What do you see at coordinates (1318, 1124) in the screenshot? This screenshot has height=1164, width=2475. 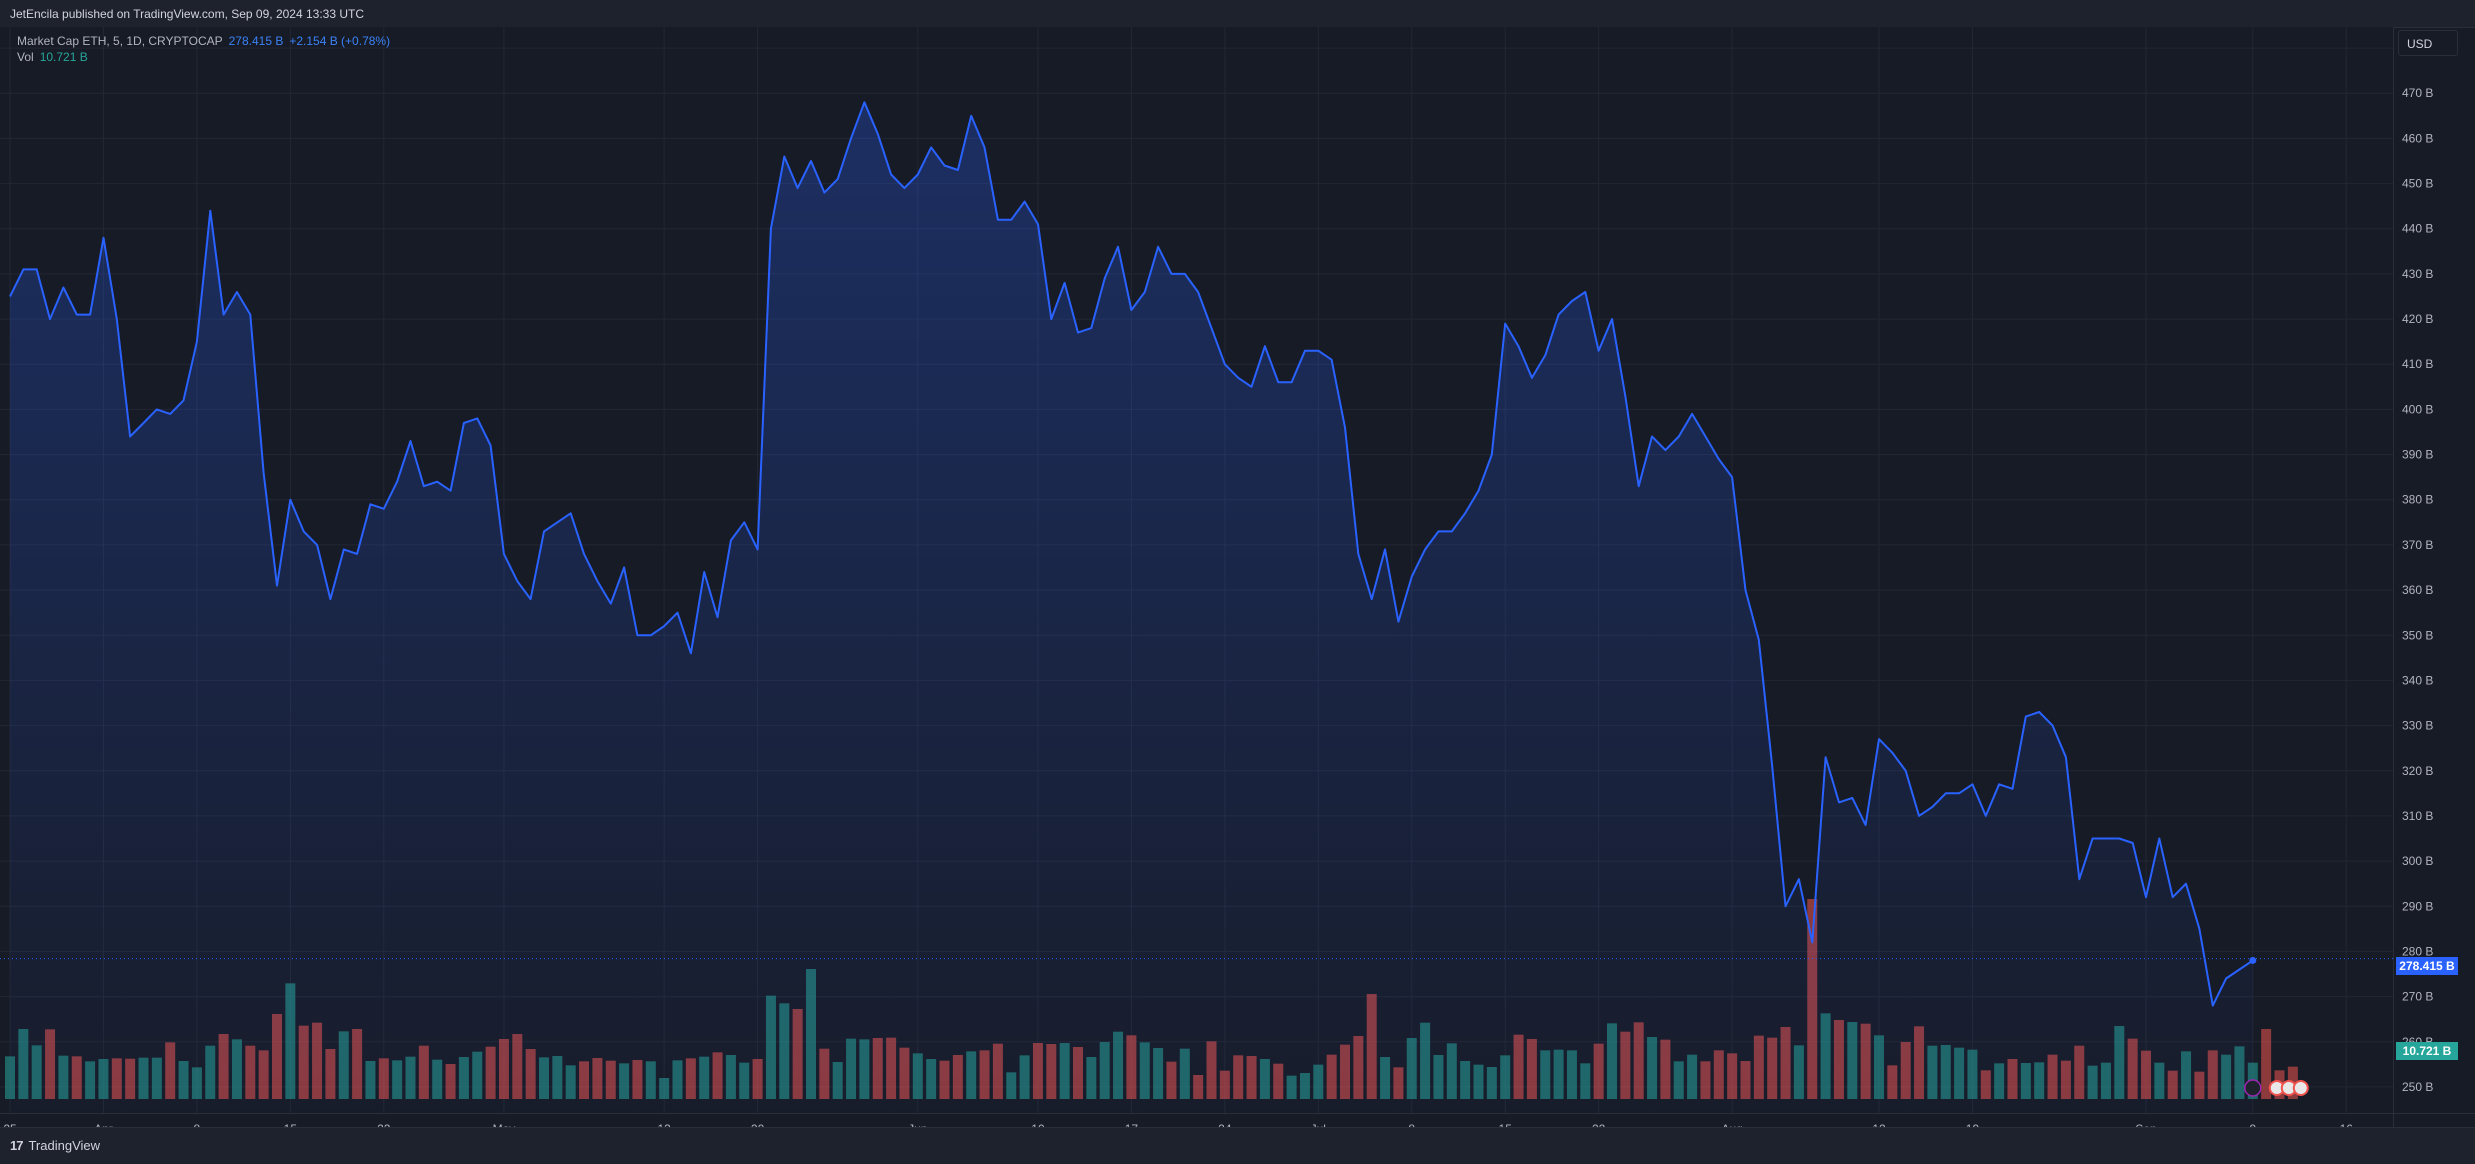 I see `x-tick-label: Jul` at bounding box center [1318, 1124].